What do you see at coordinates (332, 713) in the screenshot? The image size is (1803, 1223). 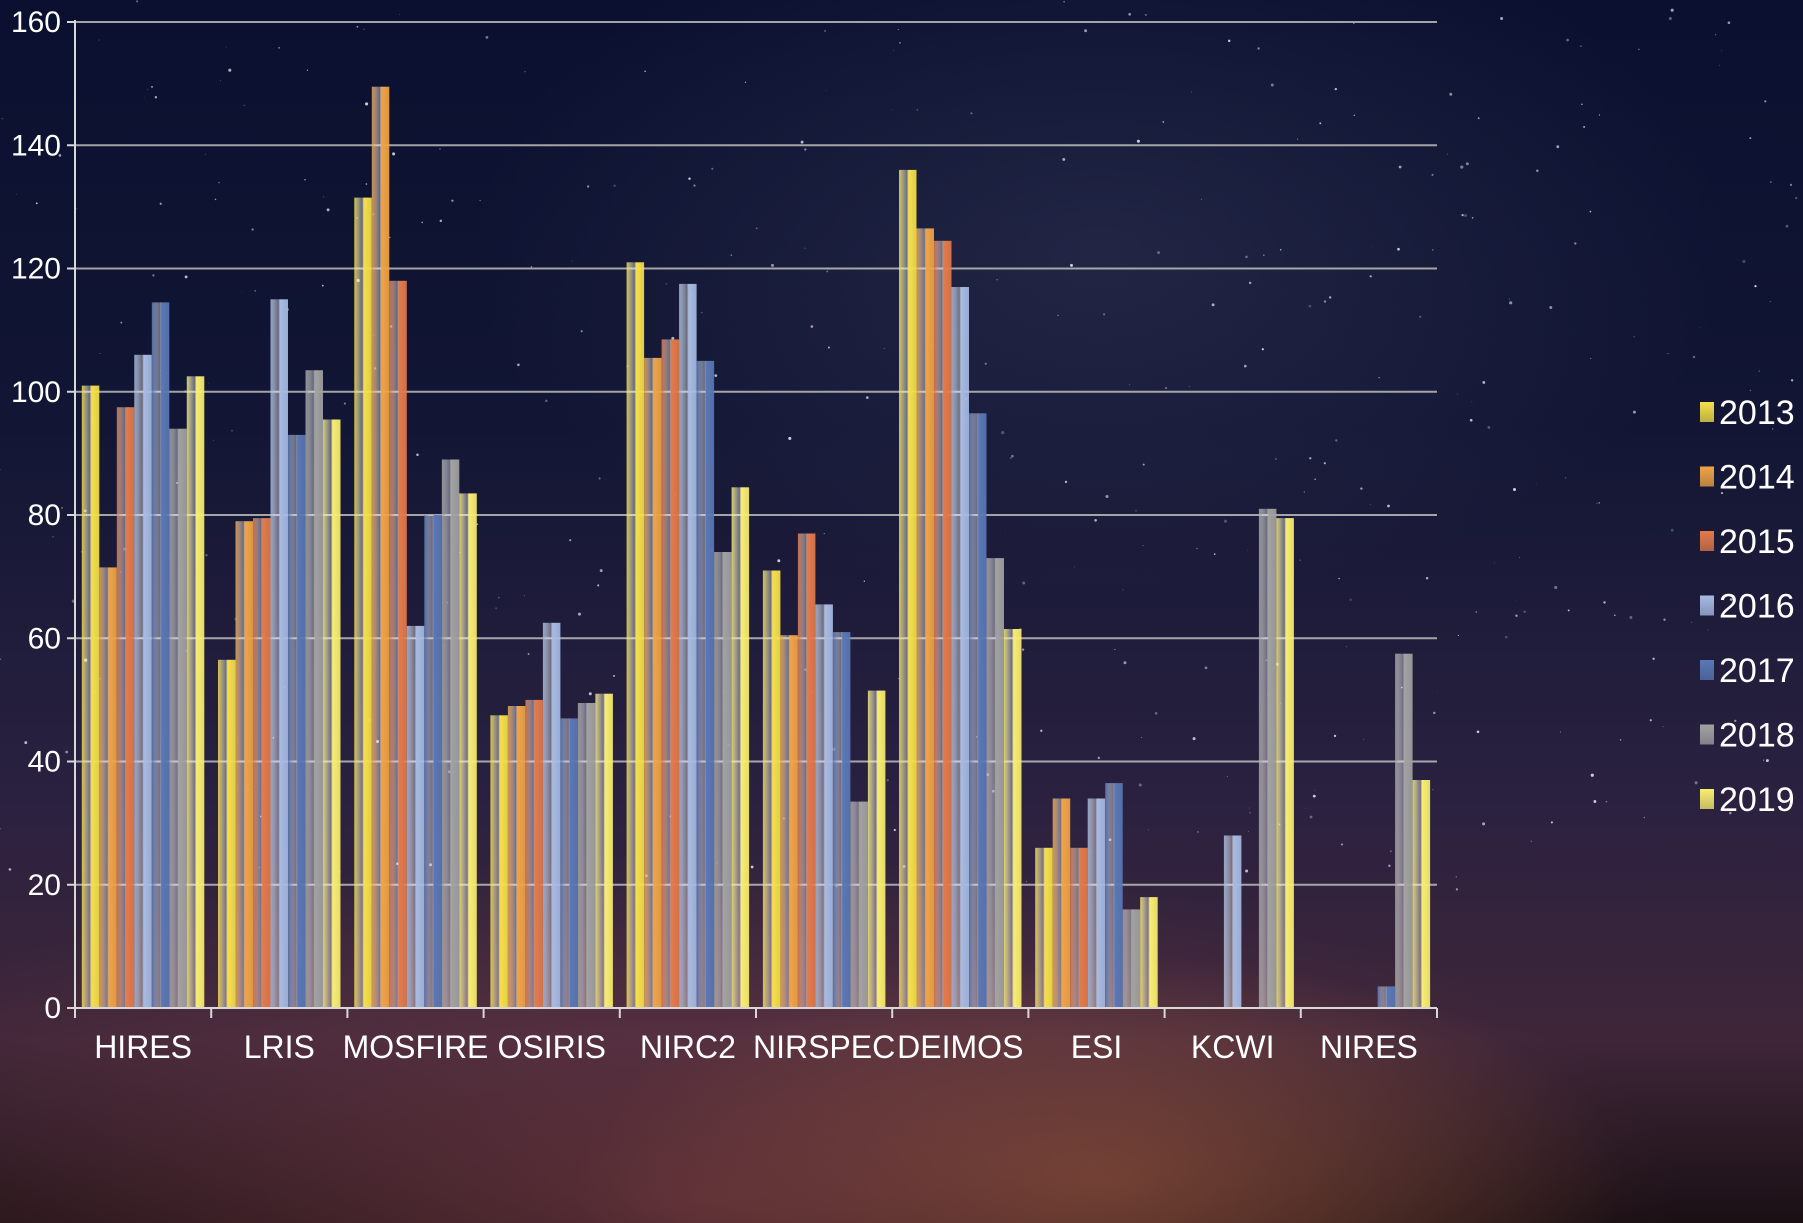 I see `bar-lris-2019` at bounding box center [332, 713].